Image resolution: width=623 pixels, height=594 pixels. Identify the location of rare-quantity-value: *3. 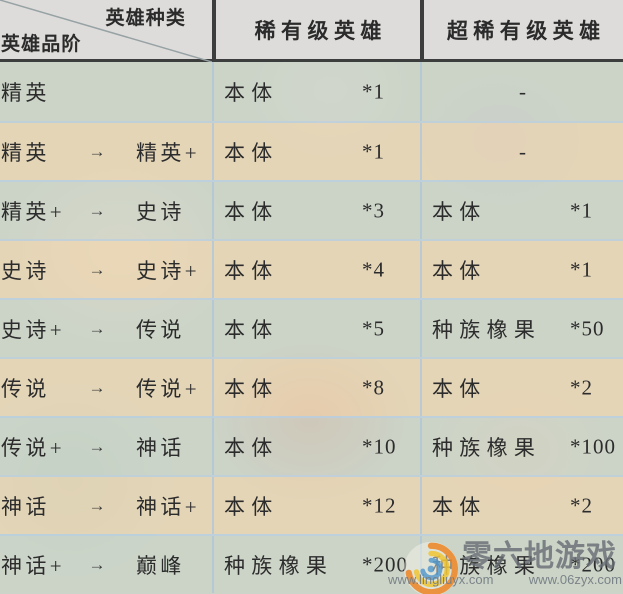
(373, 210).